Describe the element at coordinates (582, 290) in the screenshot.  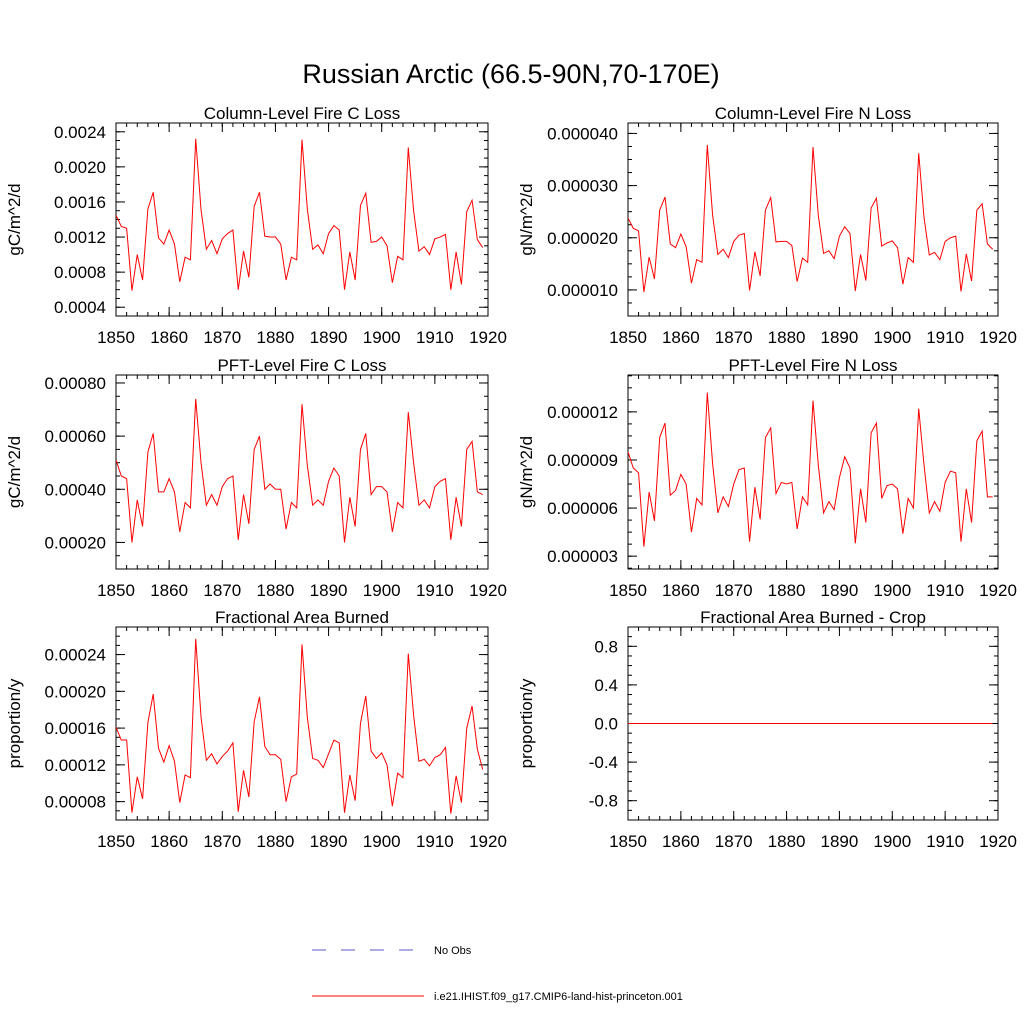
I see `y-tick-label: 0.000010` at that location.